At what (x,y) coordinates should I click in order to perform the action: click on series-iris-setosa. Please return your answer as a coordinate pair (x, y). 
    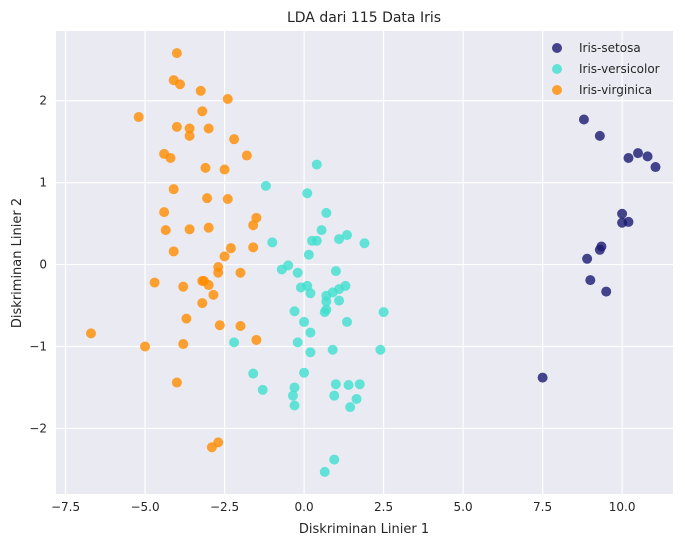
    Looking at the image, I should click on (599, 248).